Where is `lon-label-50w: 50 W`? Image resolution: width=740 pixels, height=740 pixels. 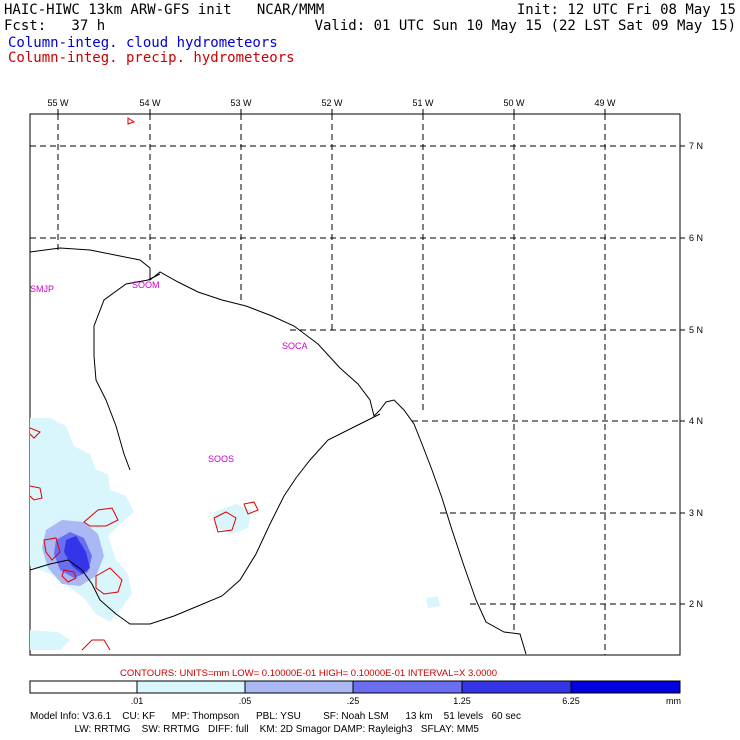
lon-label-50w: 50 W is located at coordinates (514, 103).